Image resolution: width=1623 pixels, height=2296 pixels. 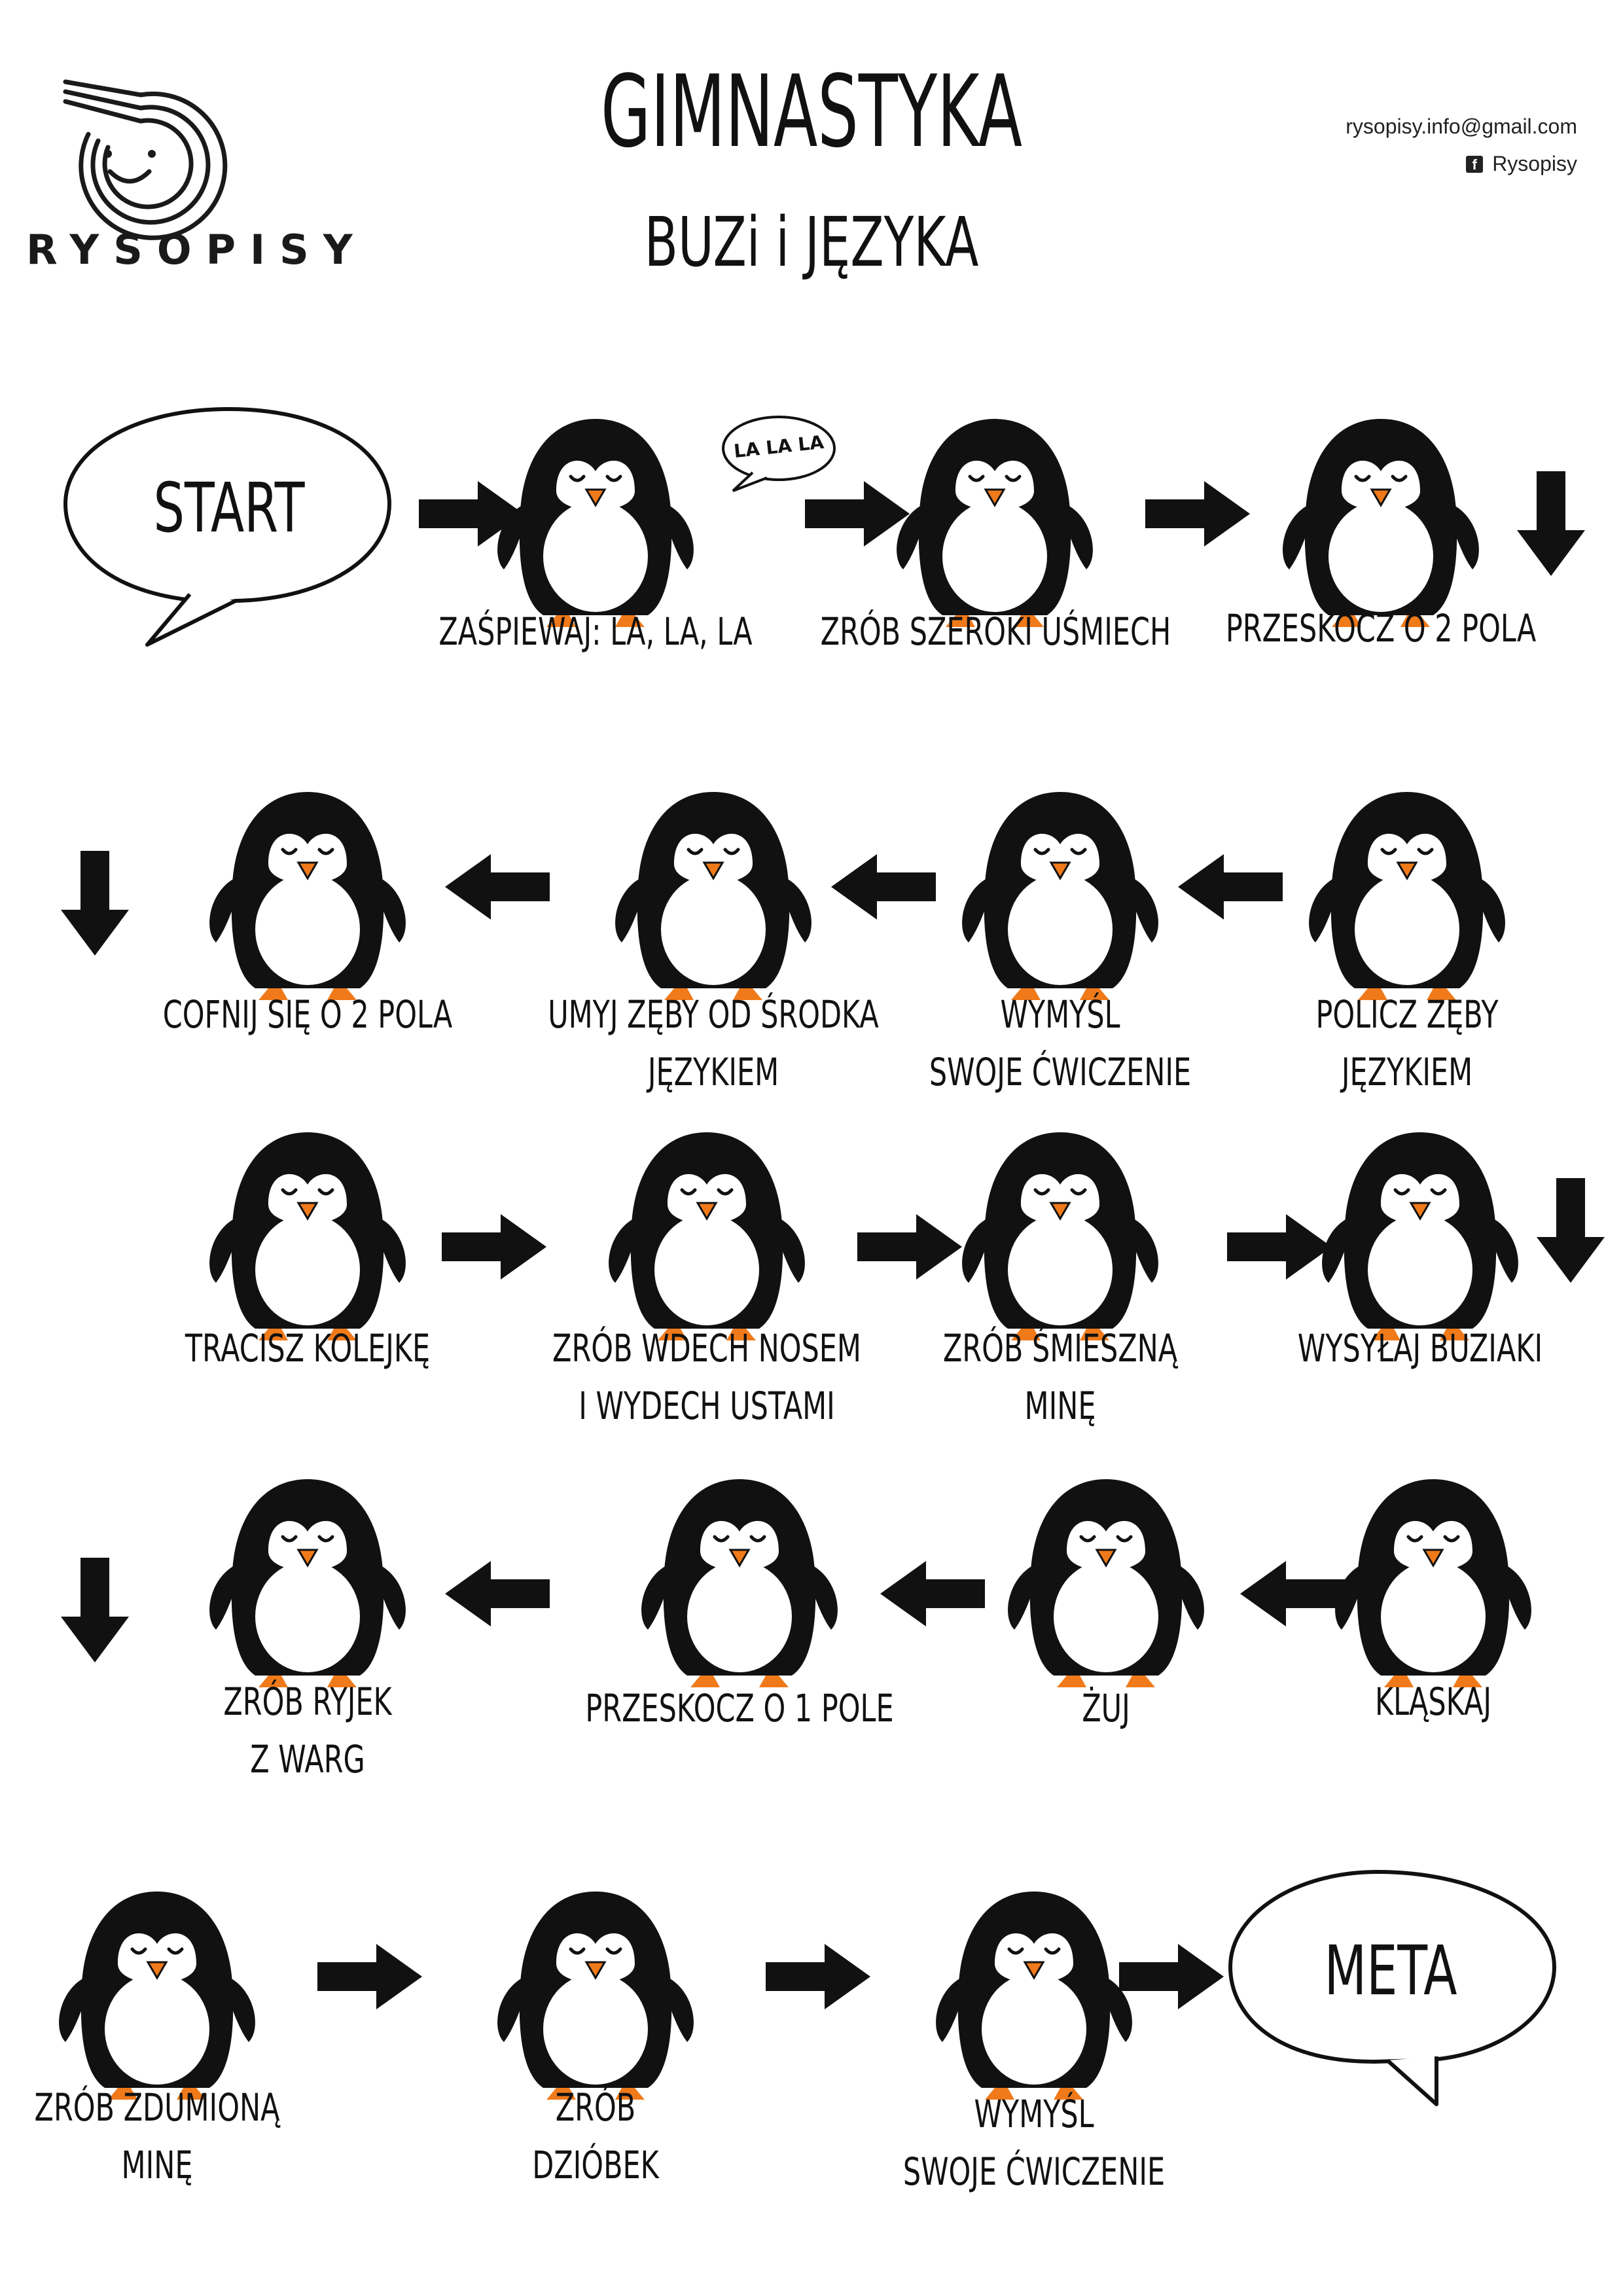 I want to click on start-label: START, so click(x=229, y=508).